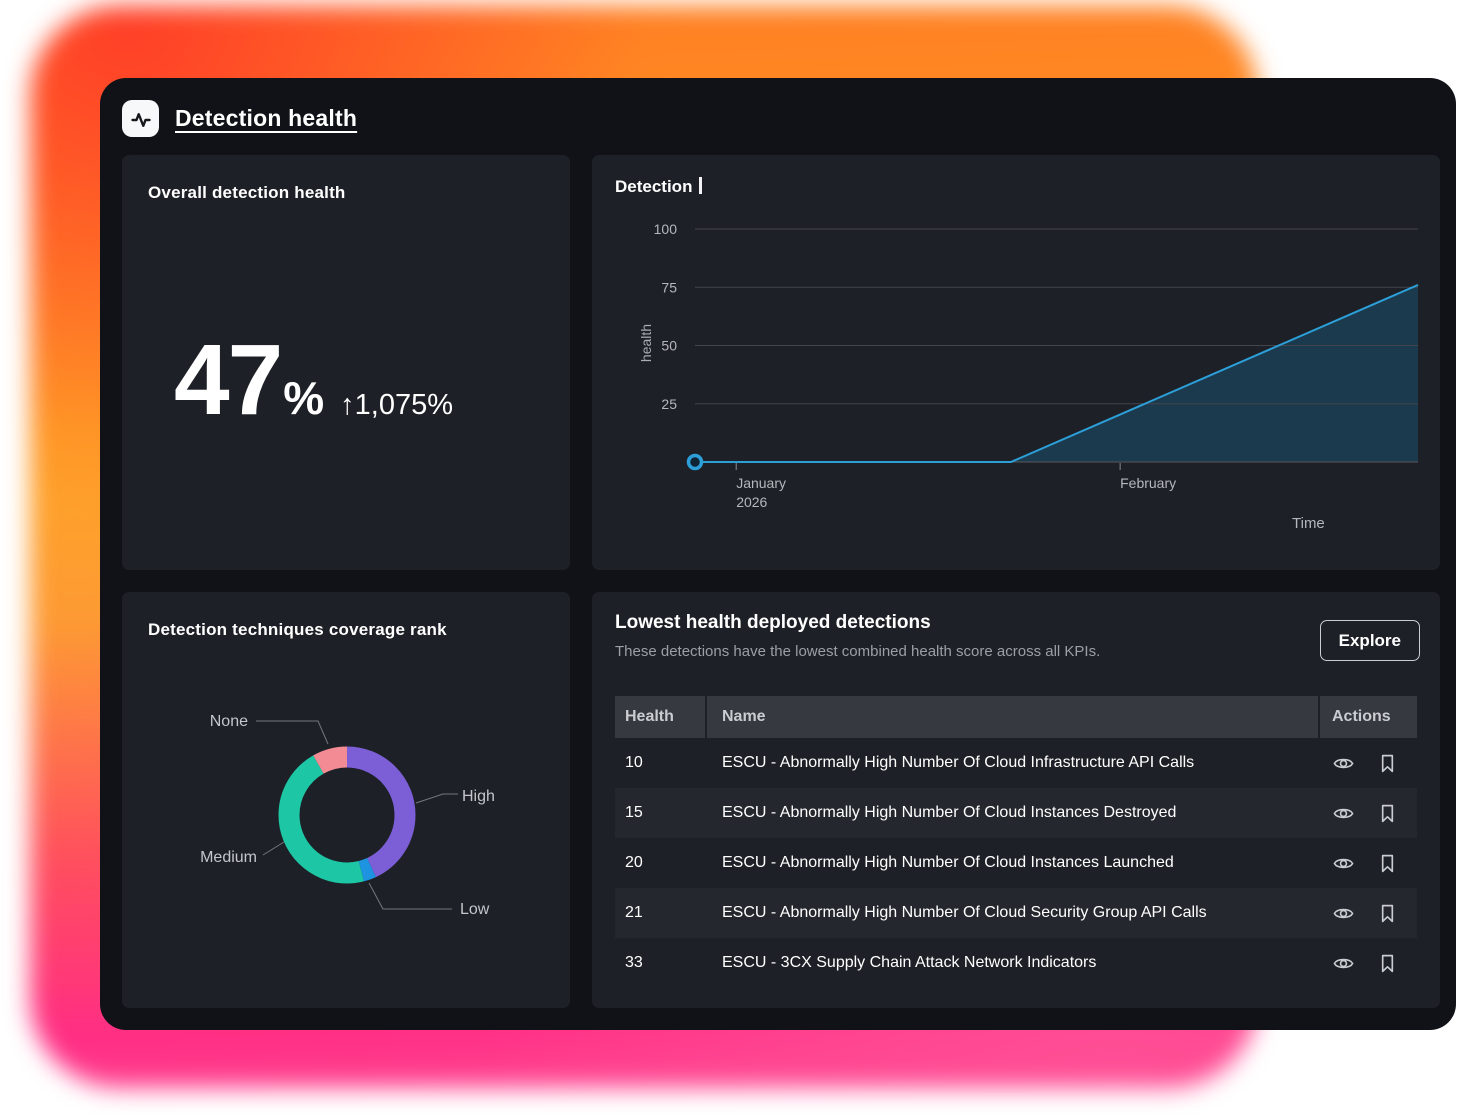 The width and height of the screenshot is (1460, 1118). I want to click on column-header-health: Health, so click(661, 717).